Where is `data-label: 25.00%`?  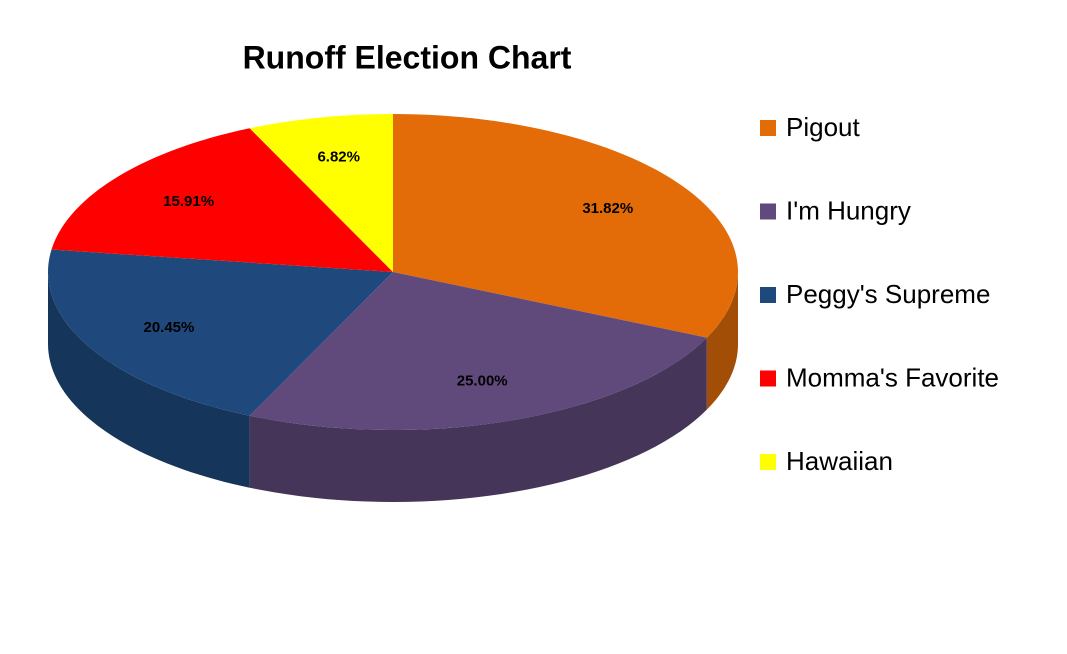
data-label: 25.00% is located at coordinates (482, 381).